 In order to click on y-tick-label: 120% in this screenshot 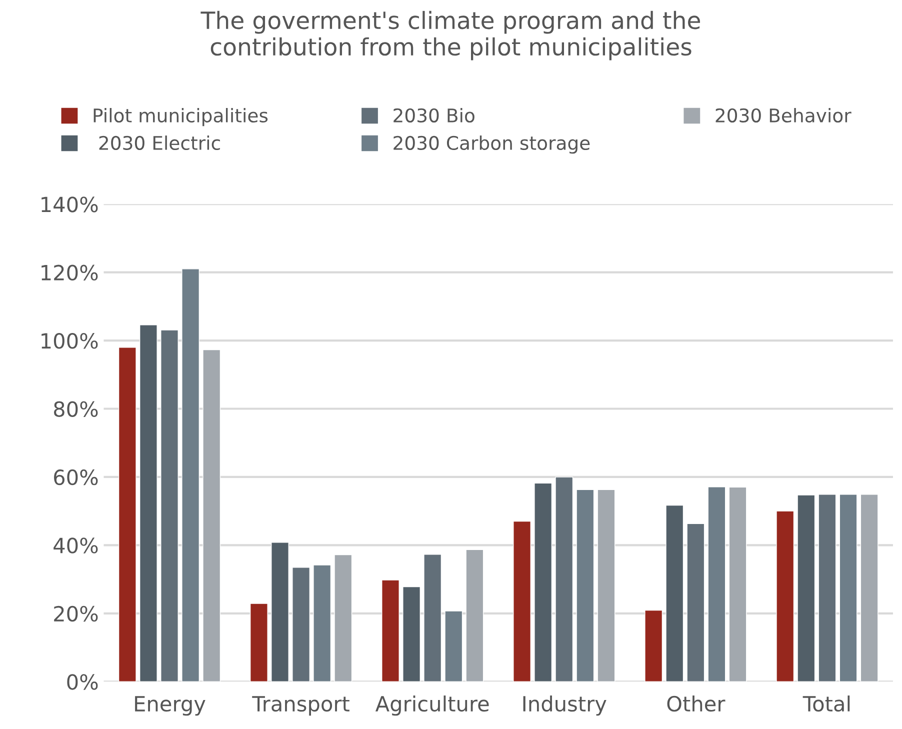, I will do `click(70, 272)`.